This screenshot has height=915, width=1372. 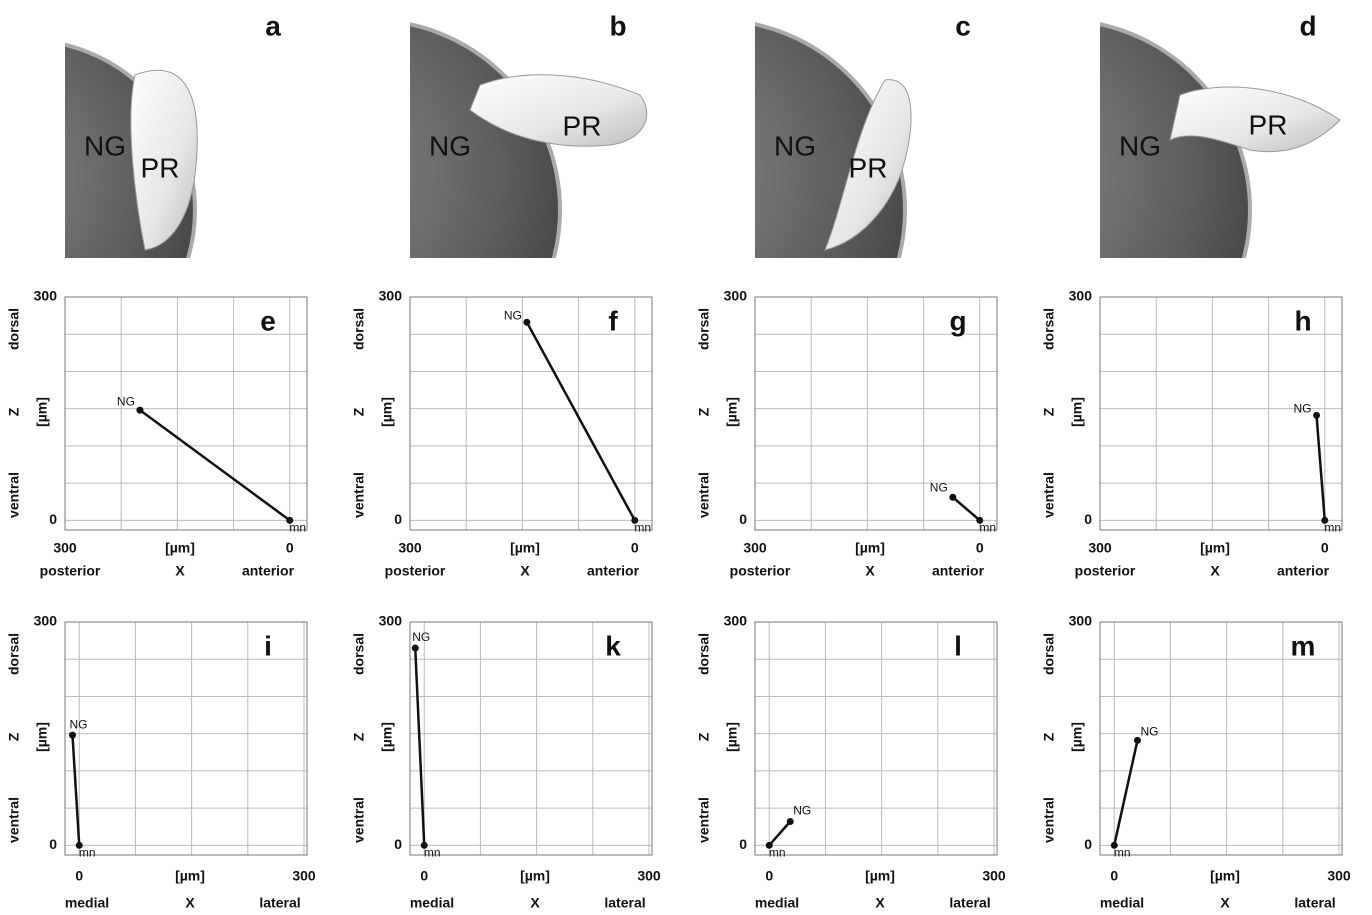 What do you see at coordinates (613, 571) in the screenshot?
I see `x-axis-label: anterior` at bounding box center [613, 571].